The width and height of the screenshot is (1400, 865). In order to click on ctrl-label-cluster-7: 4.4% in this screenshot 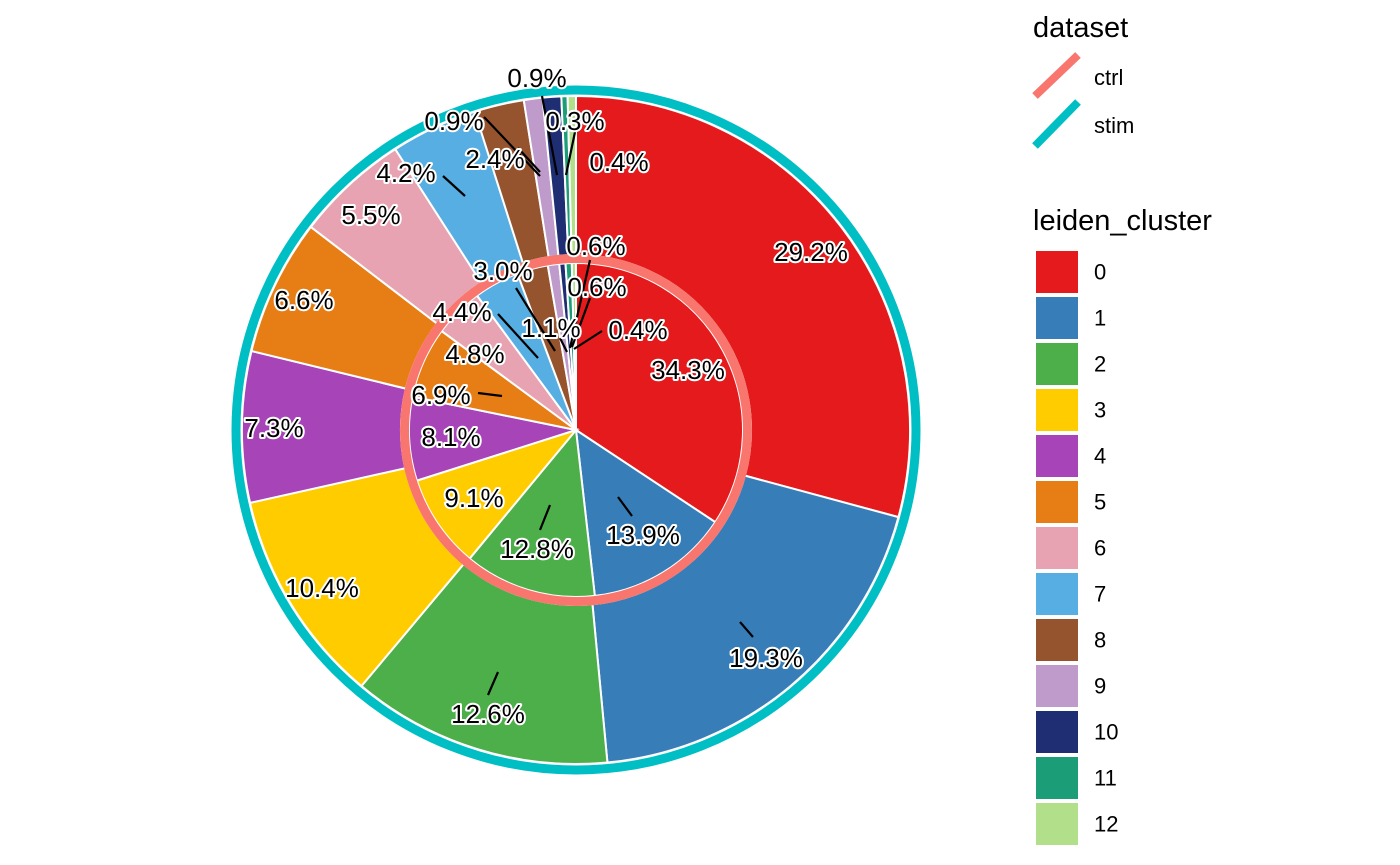, I will do `click(461, 312)`.